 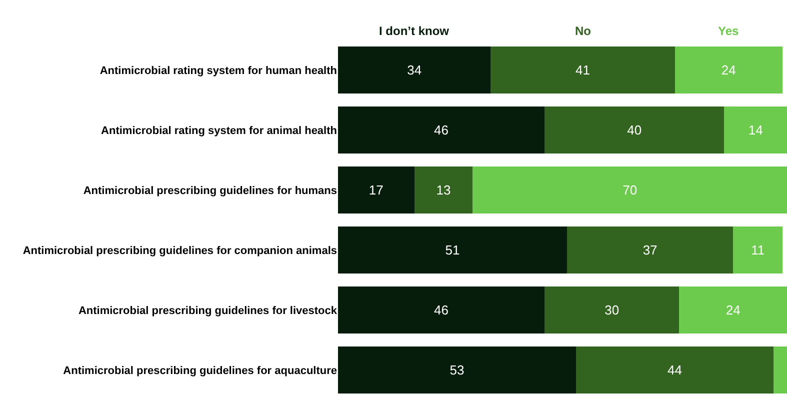 I want to click on series-label: Yes, so click(x=729, y=31).